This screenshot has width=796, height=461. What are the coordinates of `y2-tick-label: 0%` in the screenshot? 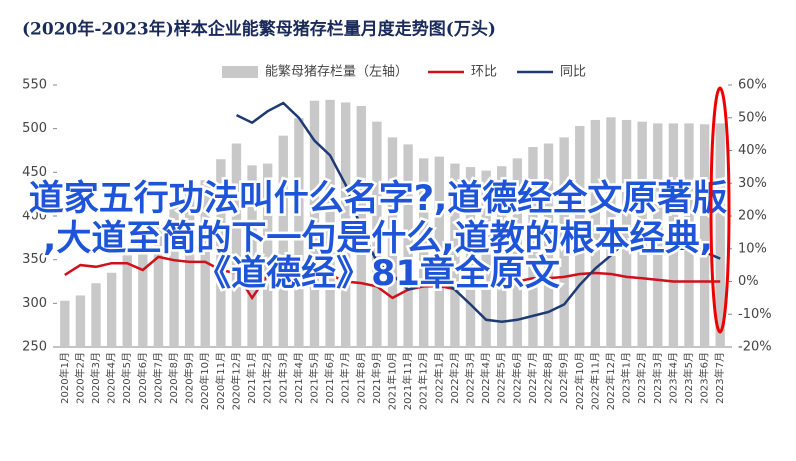 It's located at (748, 281).